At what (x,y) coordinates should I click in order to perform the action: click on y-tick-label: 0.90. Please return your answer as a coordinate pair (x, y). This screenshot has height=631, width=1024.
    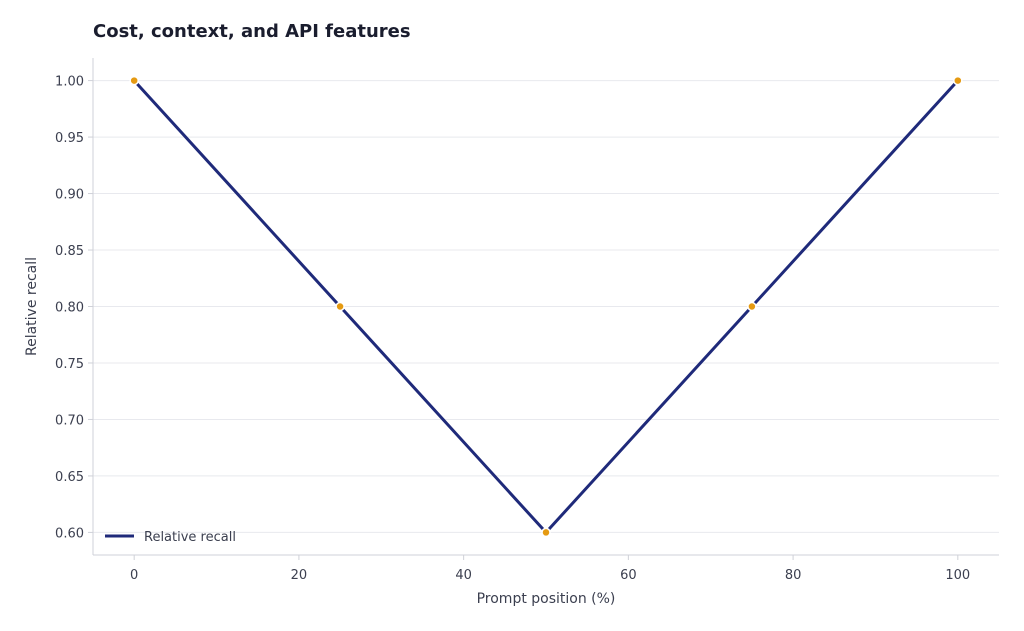
    Looking at the image, I should click on (69, 195).